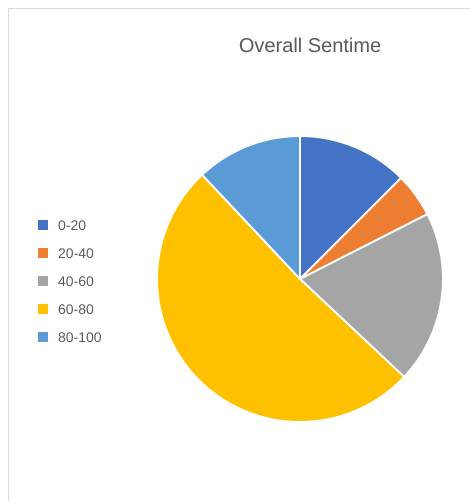 This screenshot has height=501, width=470. What do you see at coordinates (80, 336) in the screenshot?
I see `legend-label: 80-100` at bounding box center [80, 336].